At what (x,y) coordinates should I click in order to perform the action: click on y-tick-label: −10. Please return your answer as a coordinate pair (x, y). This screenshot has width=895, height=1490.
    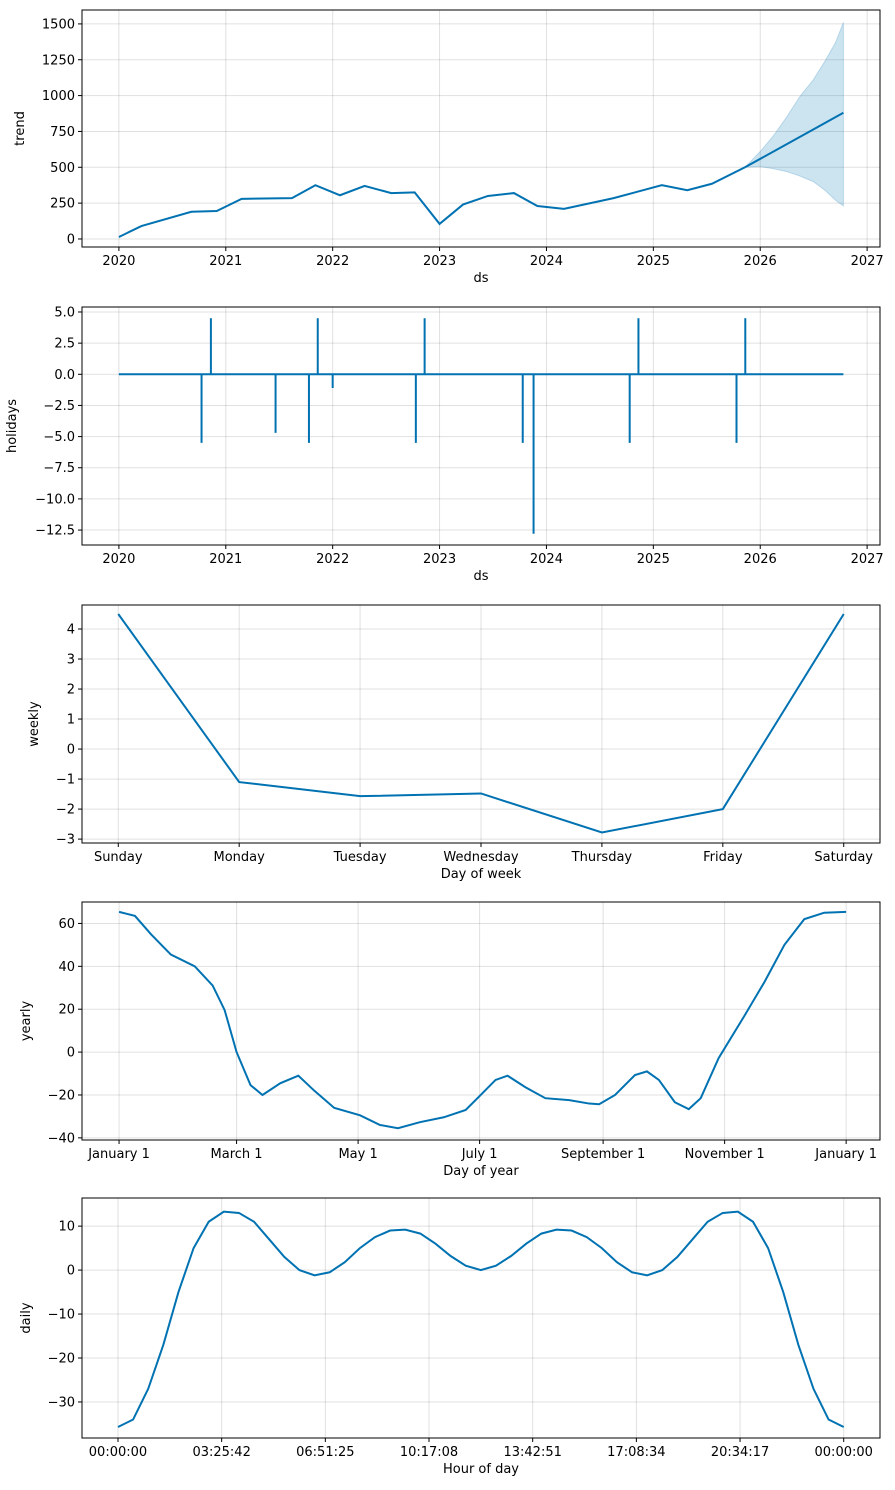
    Looking at the image, I should click on (61, 1315).